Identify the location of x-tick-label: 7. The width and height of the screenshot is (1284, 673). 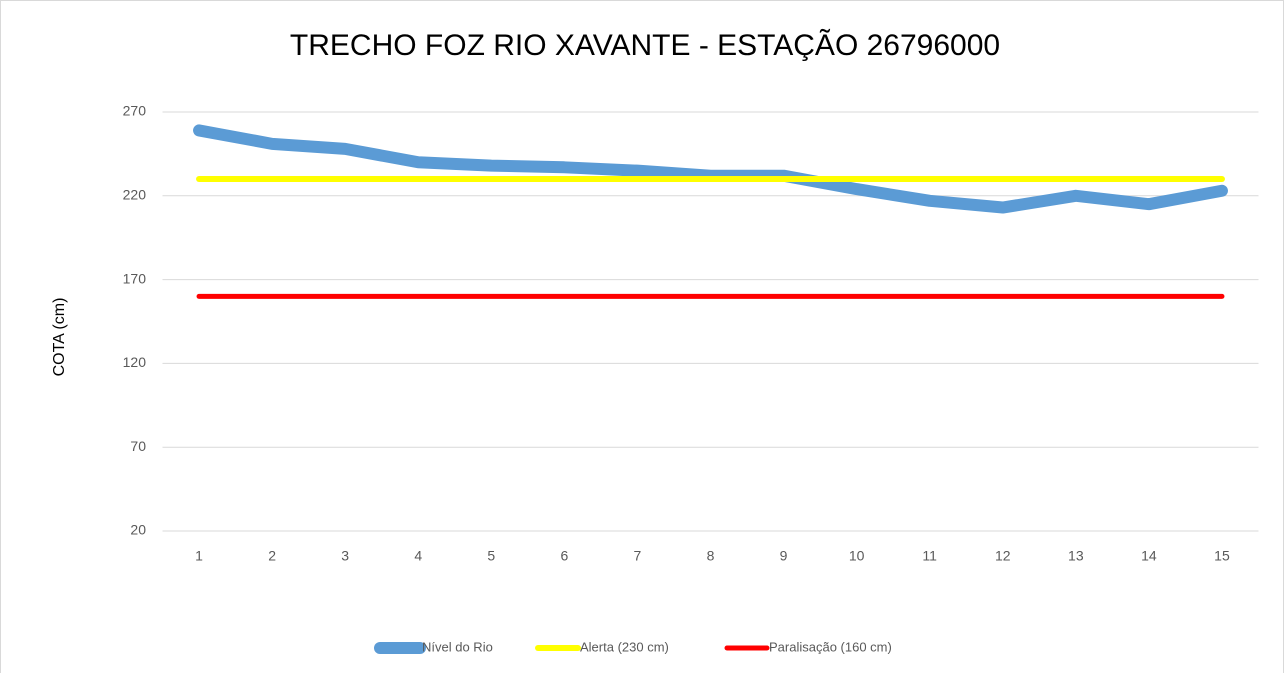
(638, 556).